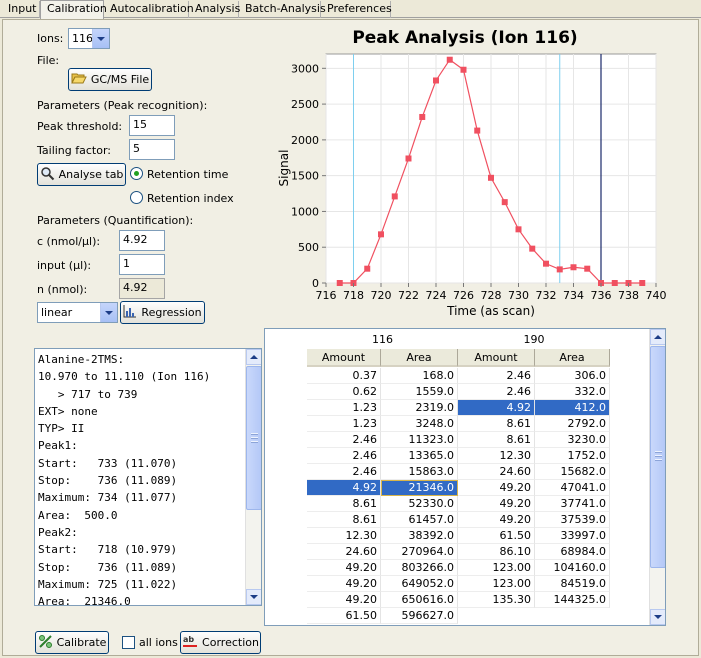 The height and width of the screenshot is (658, 701). I want to click on table-cell: 33997.0, so click(572, 536).